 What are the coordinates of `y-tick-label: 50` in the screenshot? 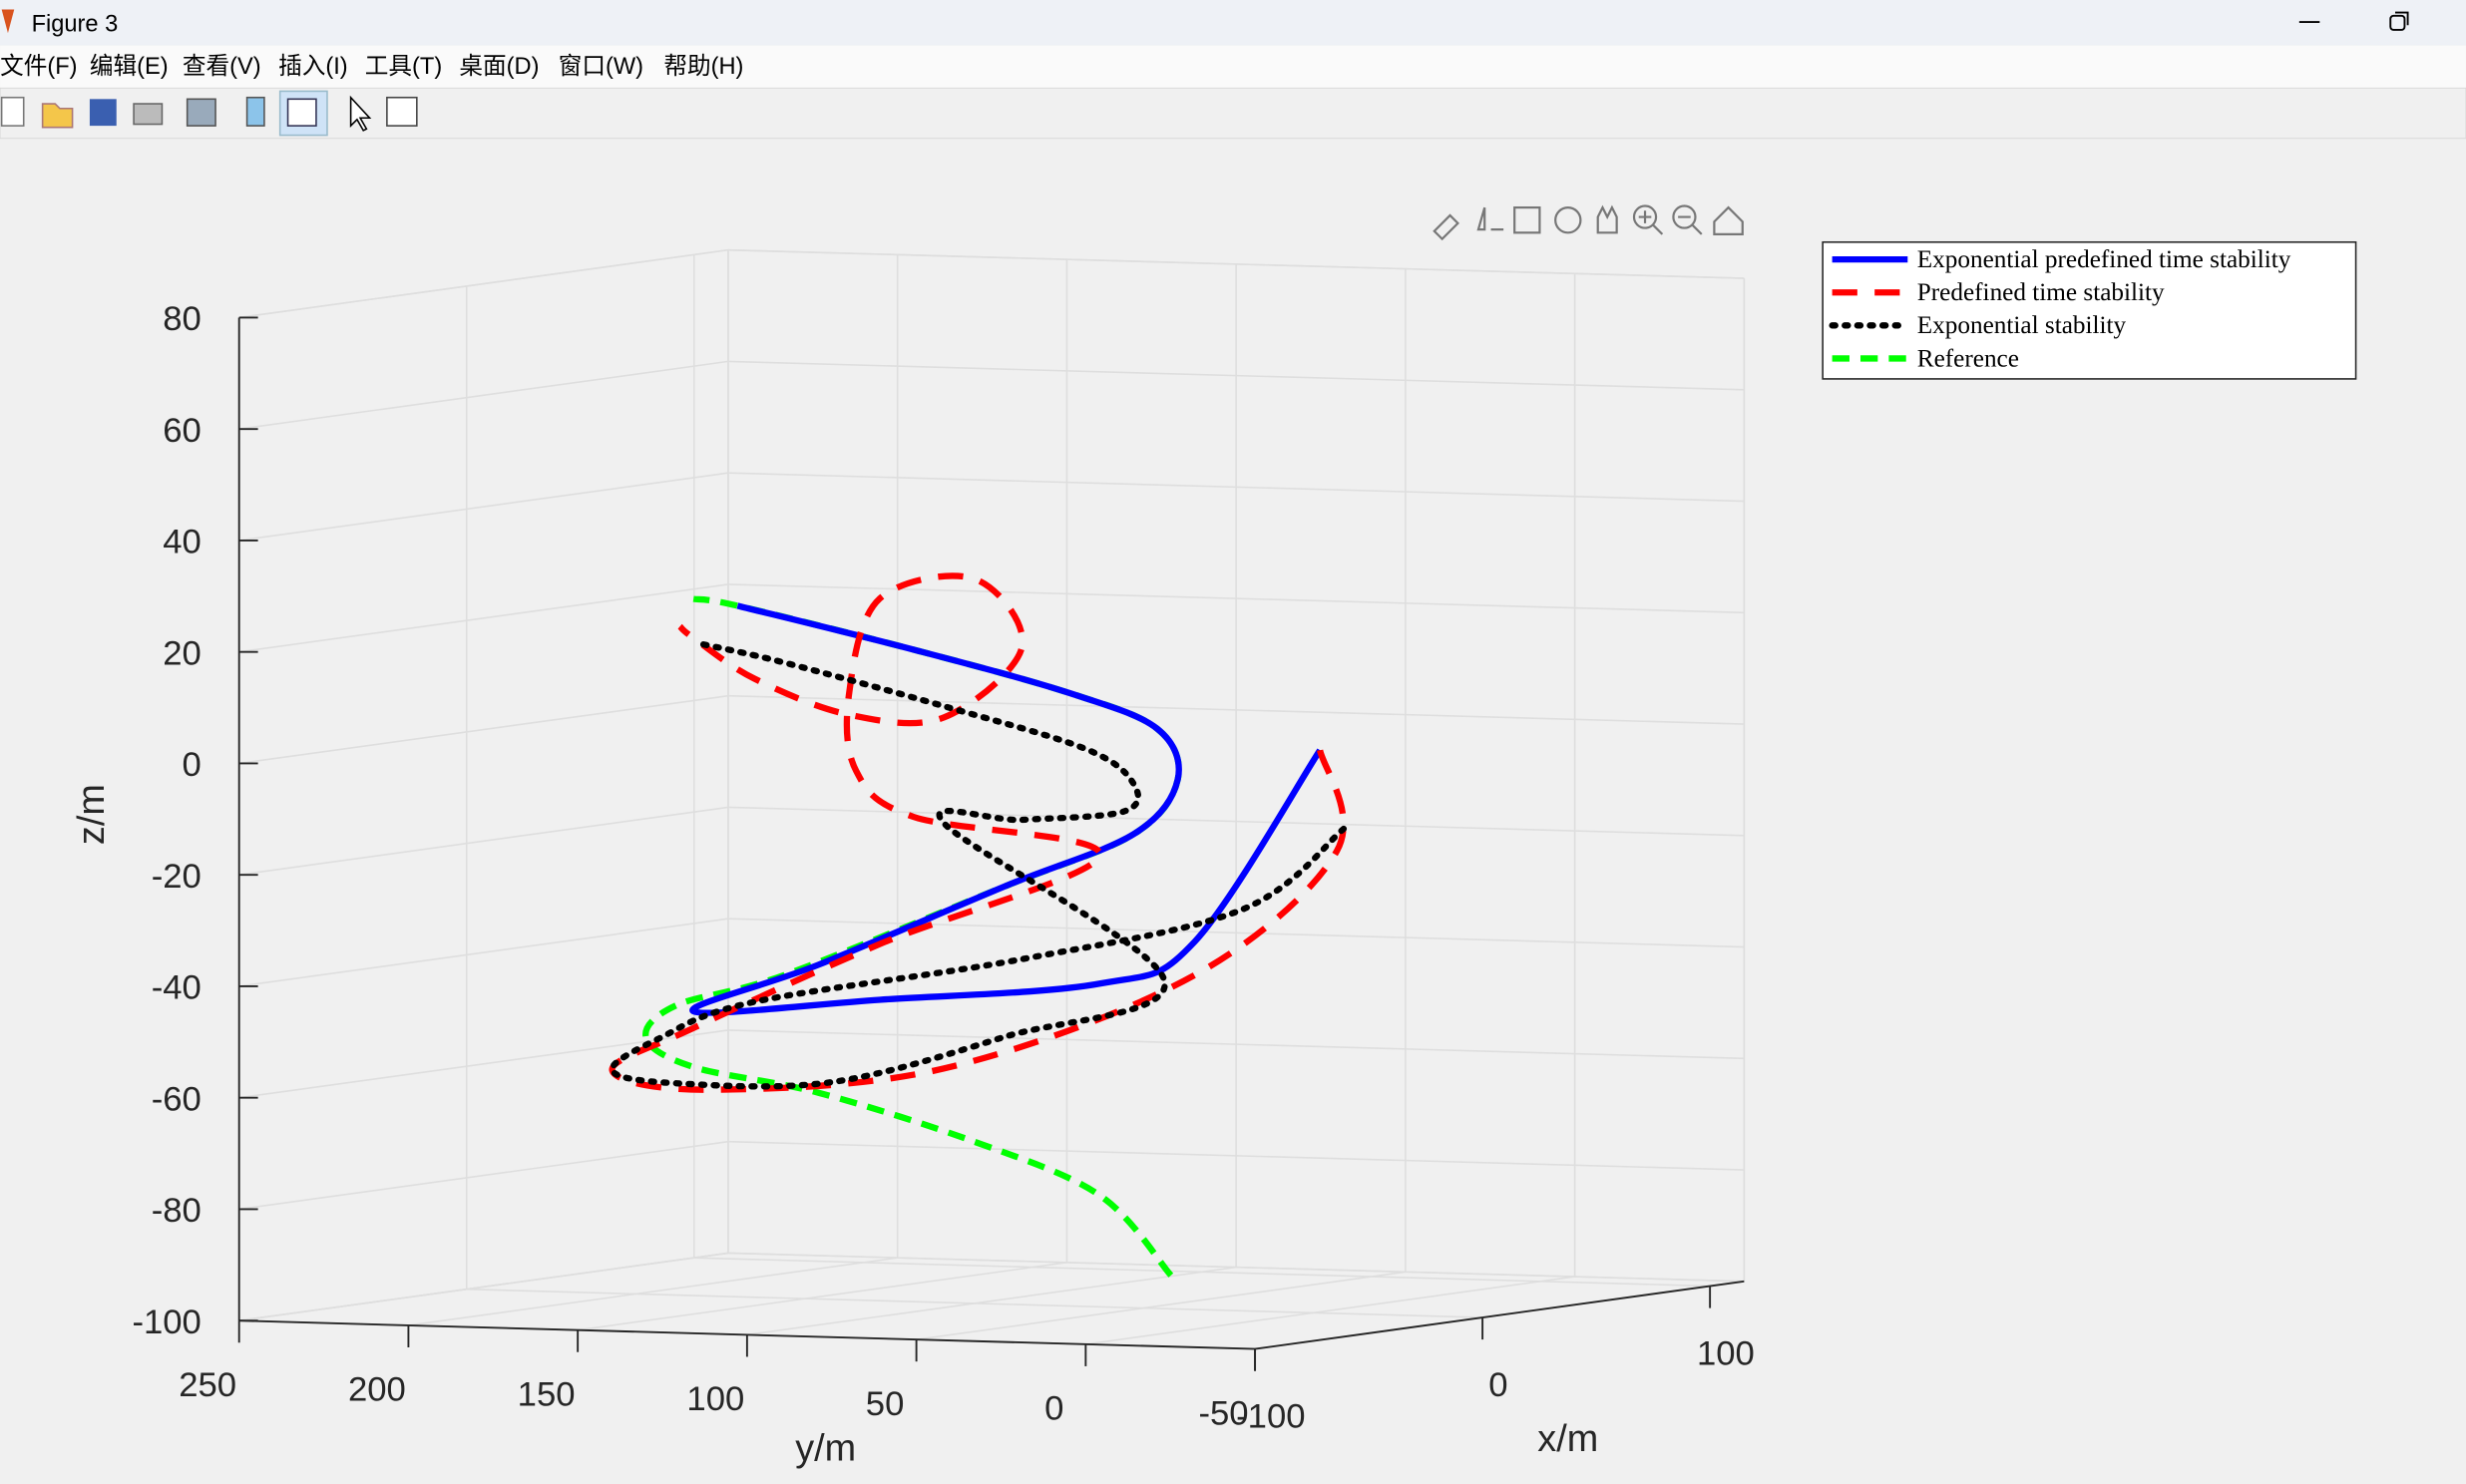 It's located at (886, 1404).